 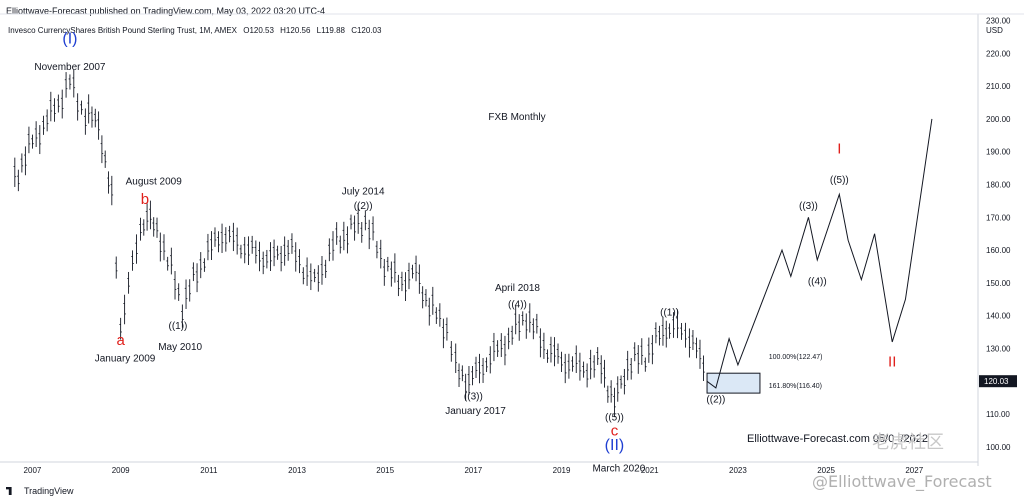 I want to click on y-tick-label: 220.00, so click(x=998, y=53).